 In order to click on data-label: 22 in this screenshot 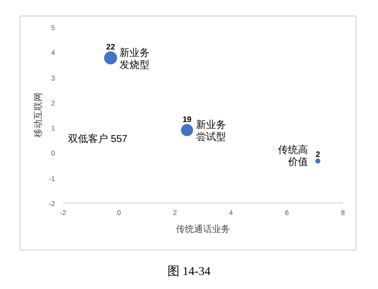, I will do `click(111, 47)`.